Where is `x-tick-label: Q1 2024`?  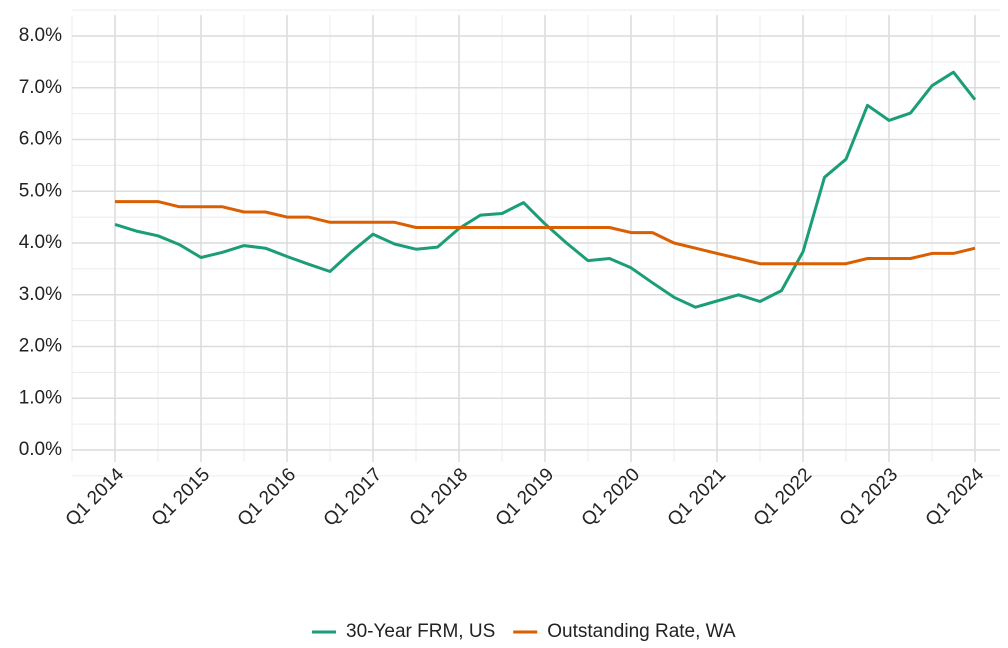
x-tick-label: Q1 2024 is located at coordinates (955, 497).